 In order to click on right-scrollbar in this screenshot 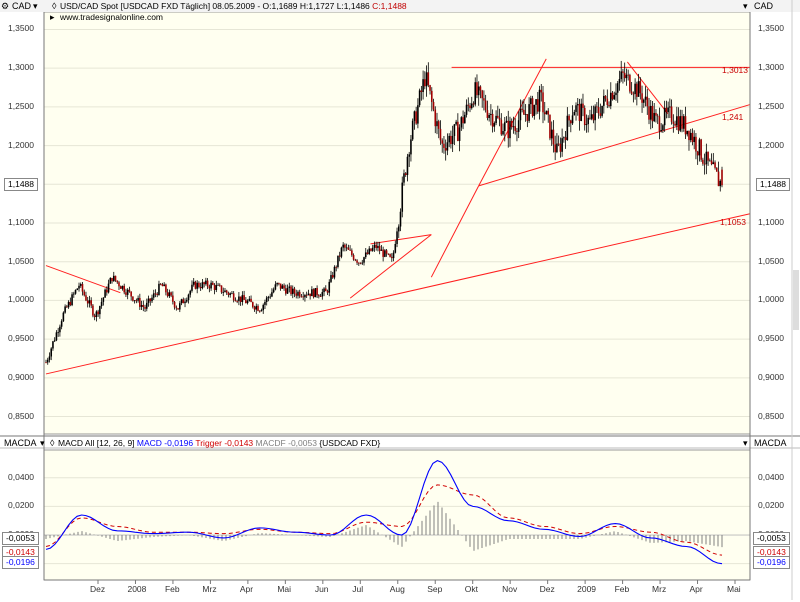, I will do `click(796, 300)`.